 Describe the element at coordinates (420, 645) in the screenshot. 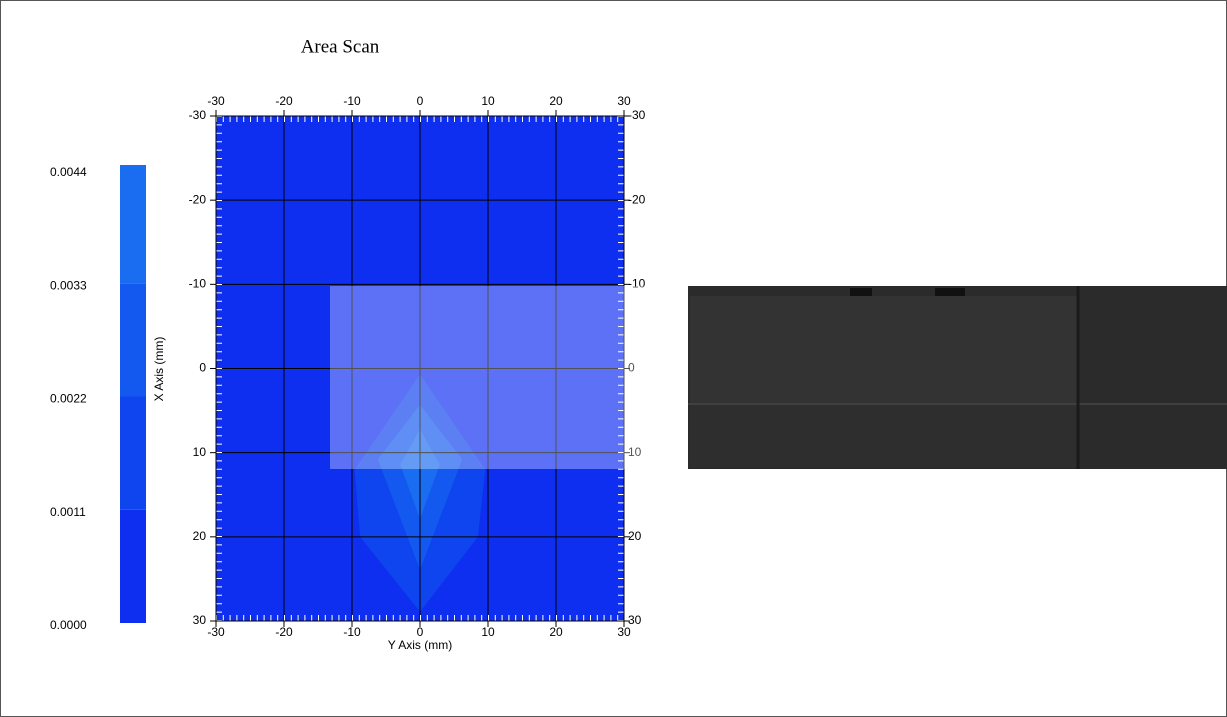

I see `x-axis-title: Y Axis (mm)` at that location.